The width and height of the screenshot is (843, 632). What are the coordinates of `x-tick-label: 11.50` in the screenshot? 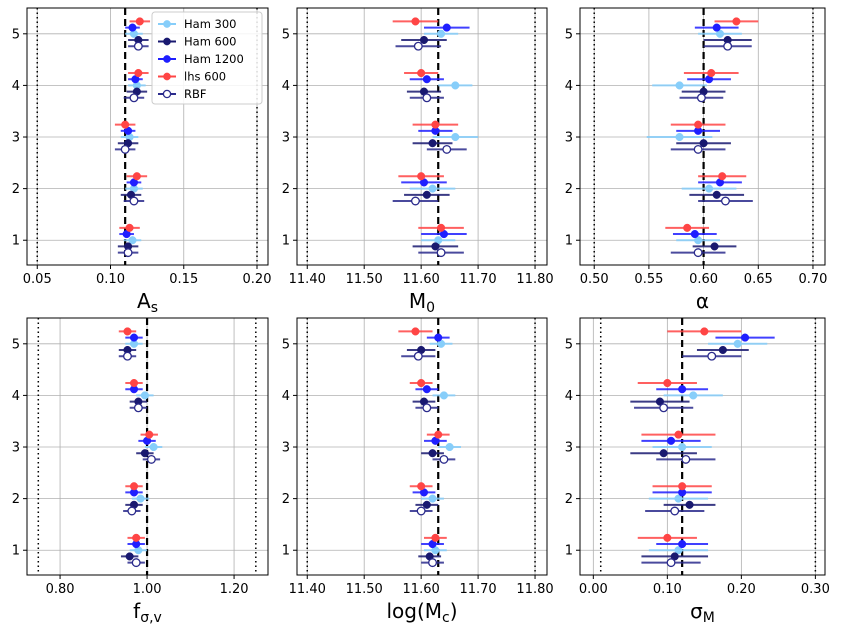 It's located at (364, 279).